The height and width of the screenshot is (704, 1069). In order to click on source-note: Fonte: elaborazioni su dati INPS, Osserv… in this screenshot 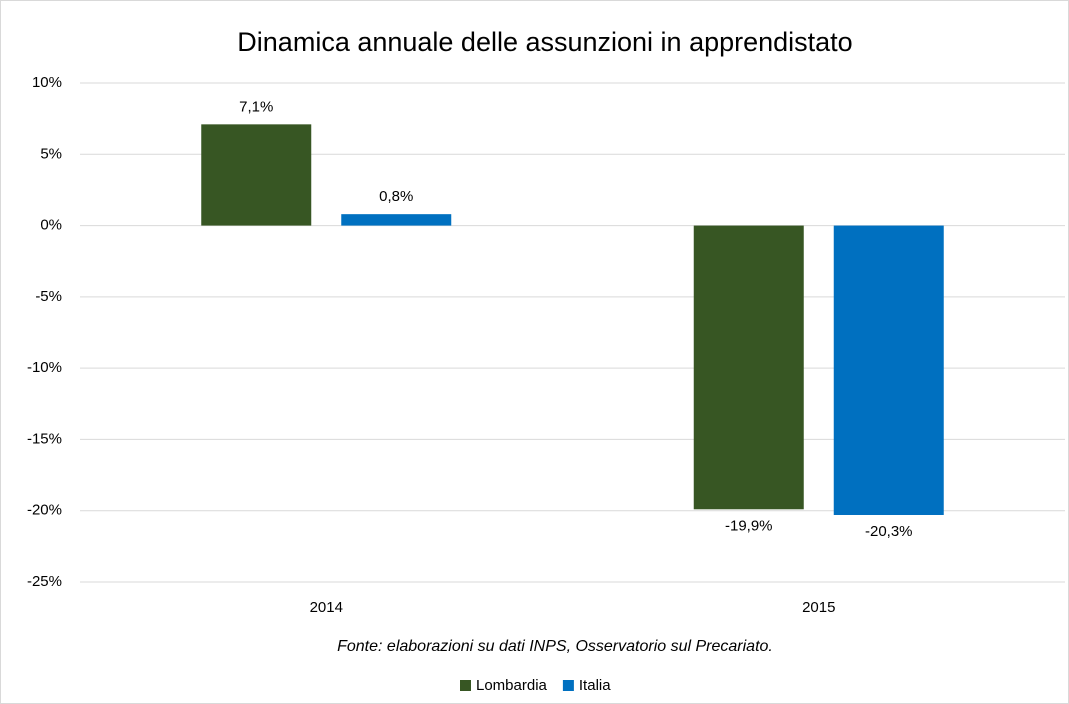, I will do `click(555, 646)`.